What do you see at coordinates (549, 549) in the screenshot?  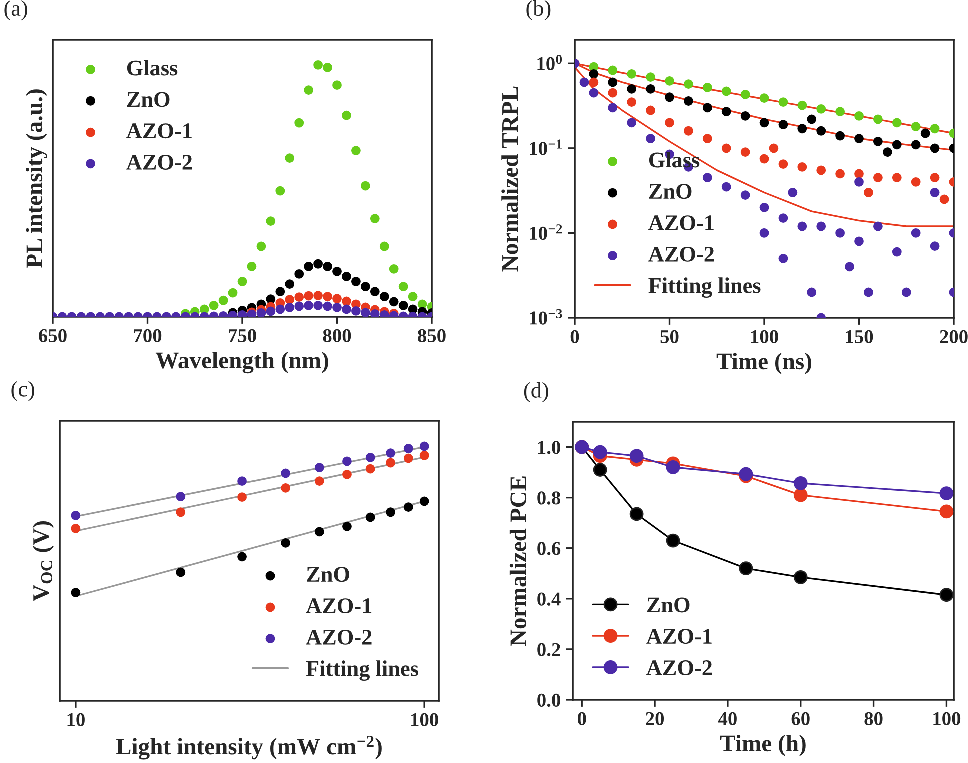 I see `y-tick-label: 0.6` at bounding box center [549, 549].